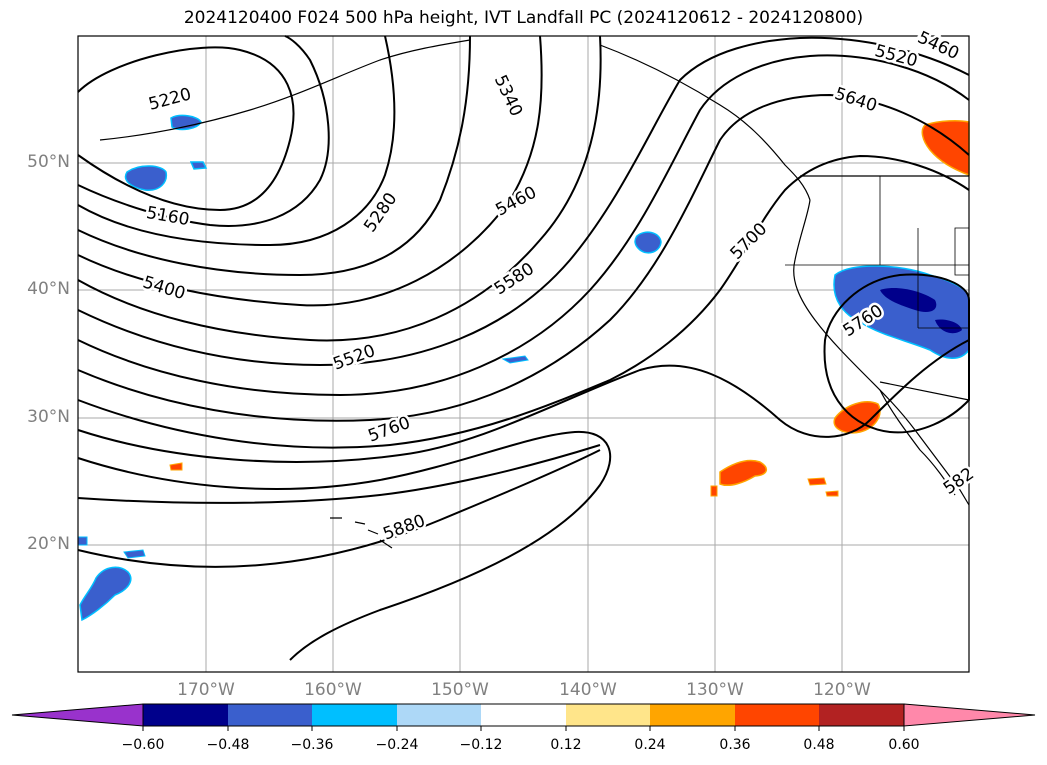  I want to click on lat-label-30n: 30°N, so click(48, 417).